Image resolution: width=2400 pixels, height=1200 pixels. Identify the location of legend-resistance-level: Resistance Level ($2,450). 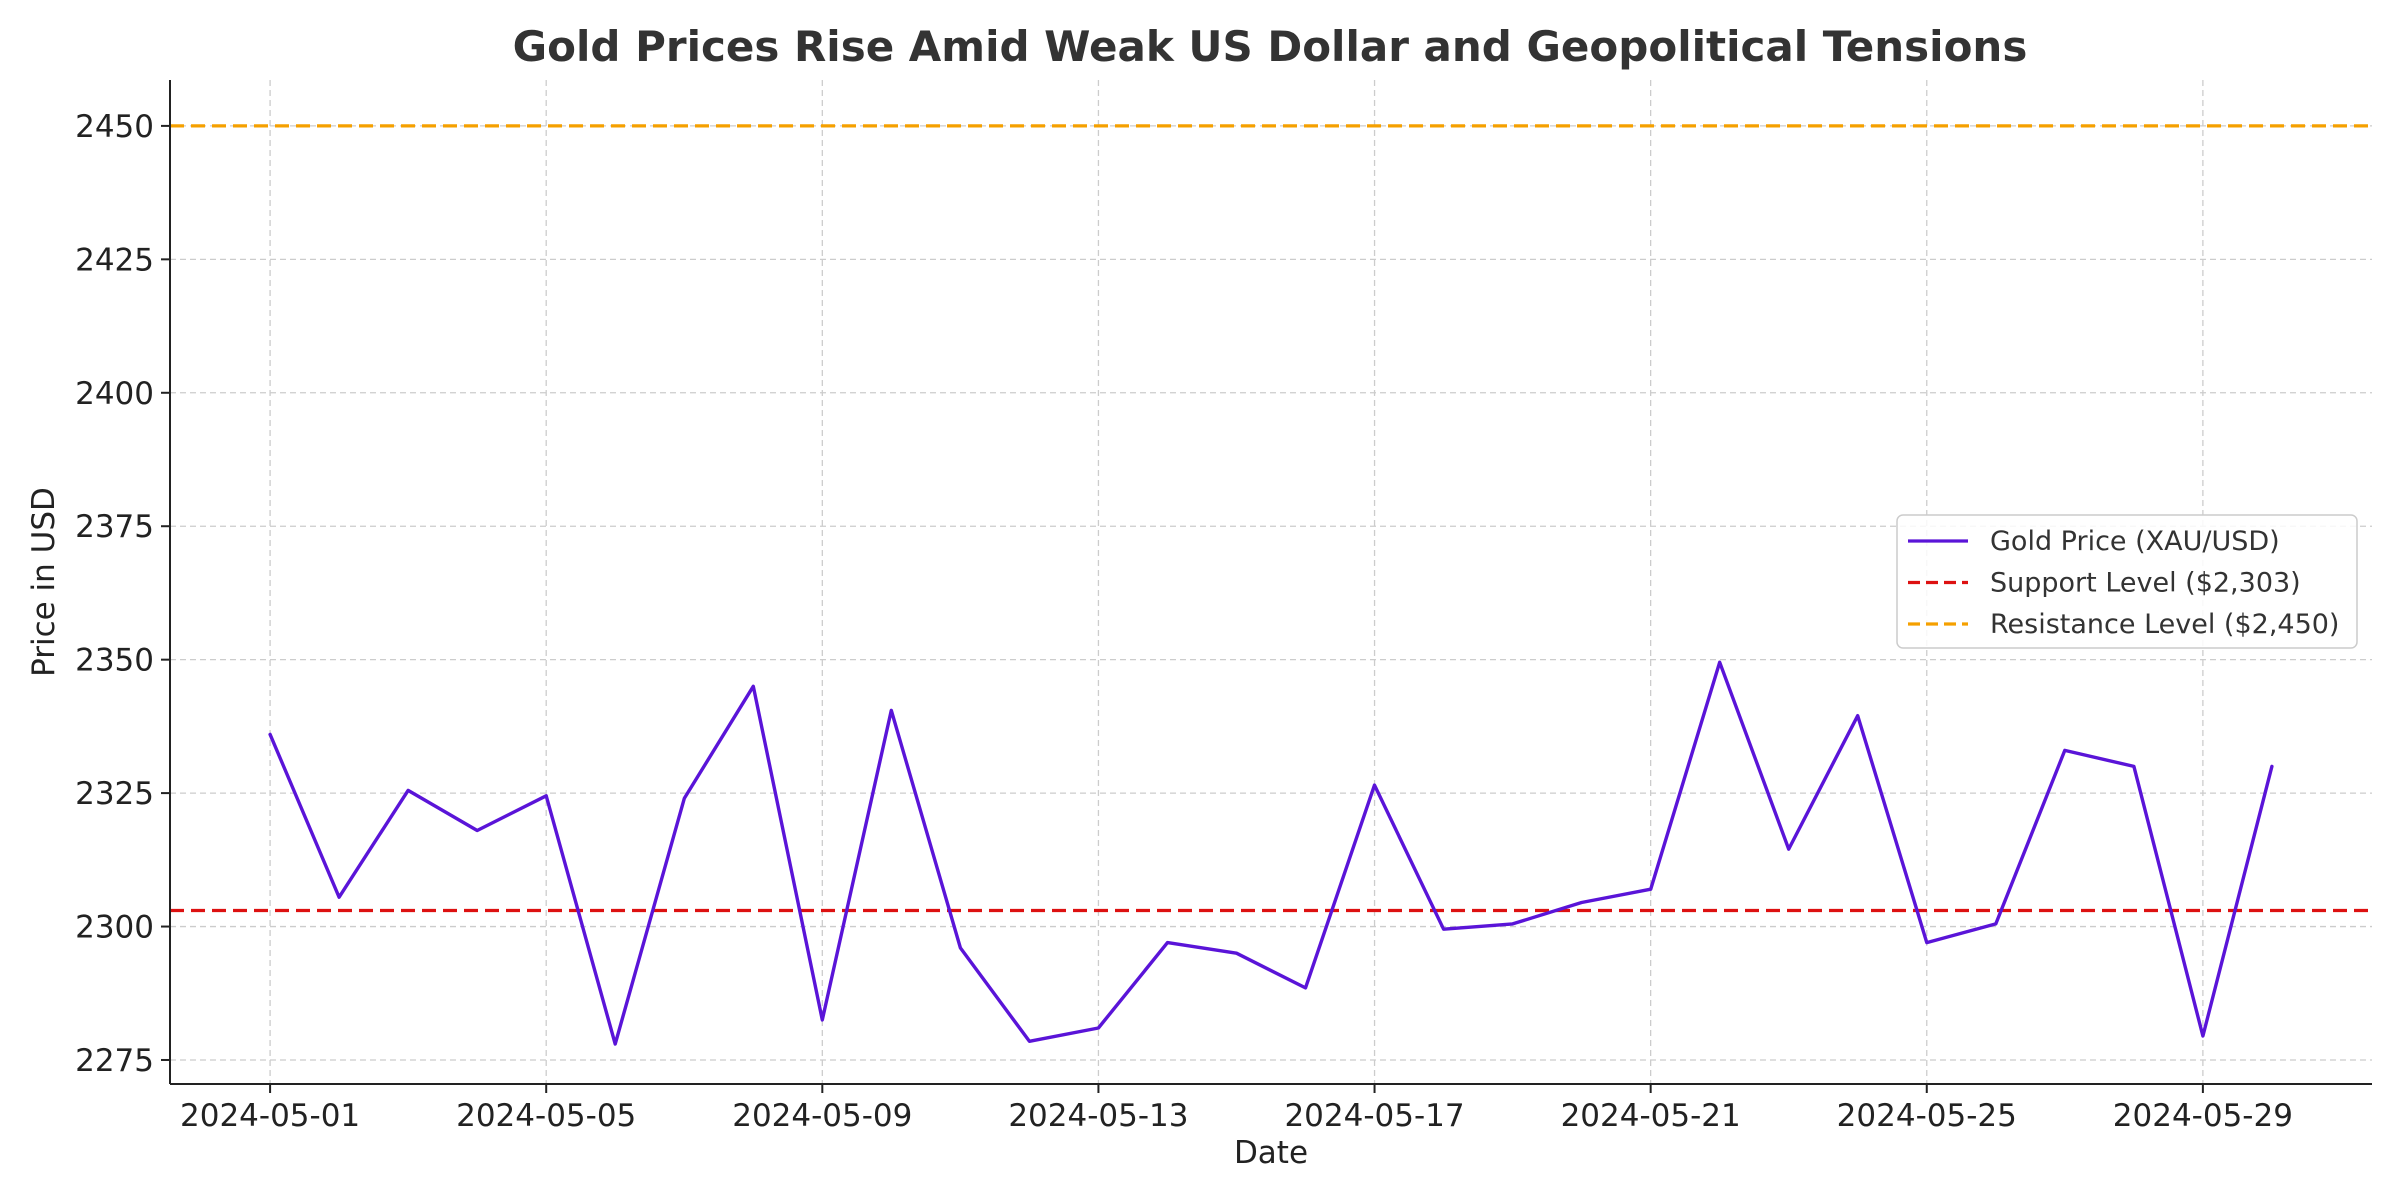
(2123, 624).